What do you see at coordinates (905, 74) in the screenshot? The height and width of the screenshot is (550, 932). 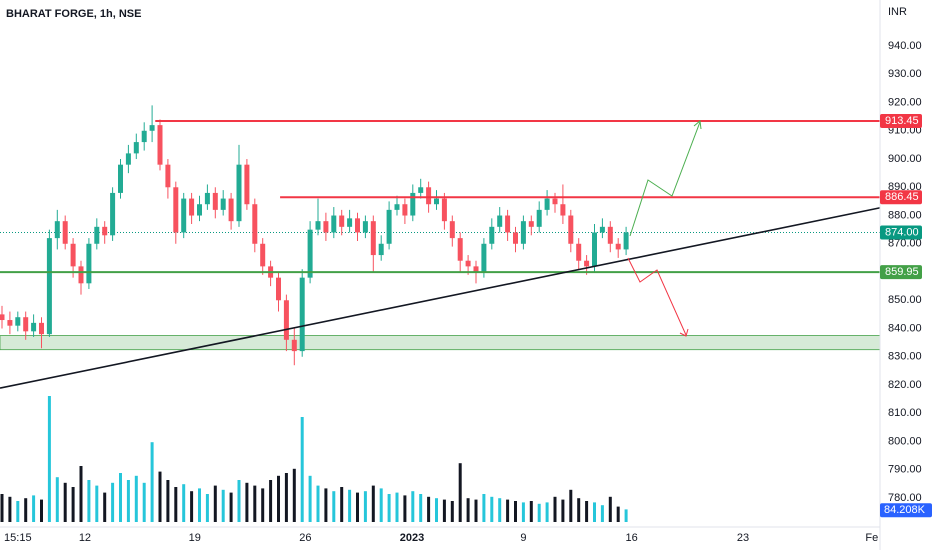 I see `y-tick-label: 930.00` at bounding box center [905, 74].